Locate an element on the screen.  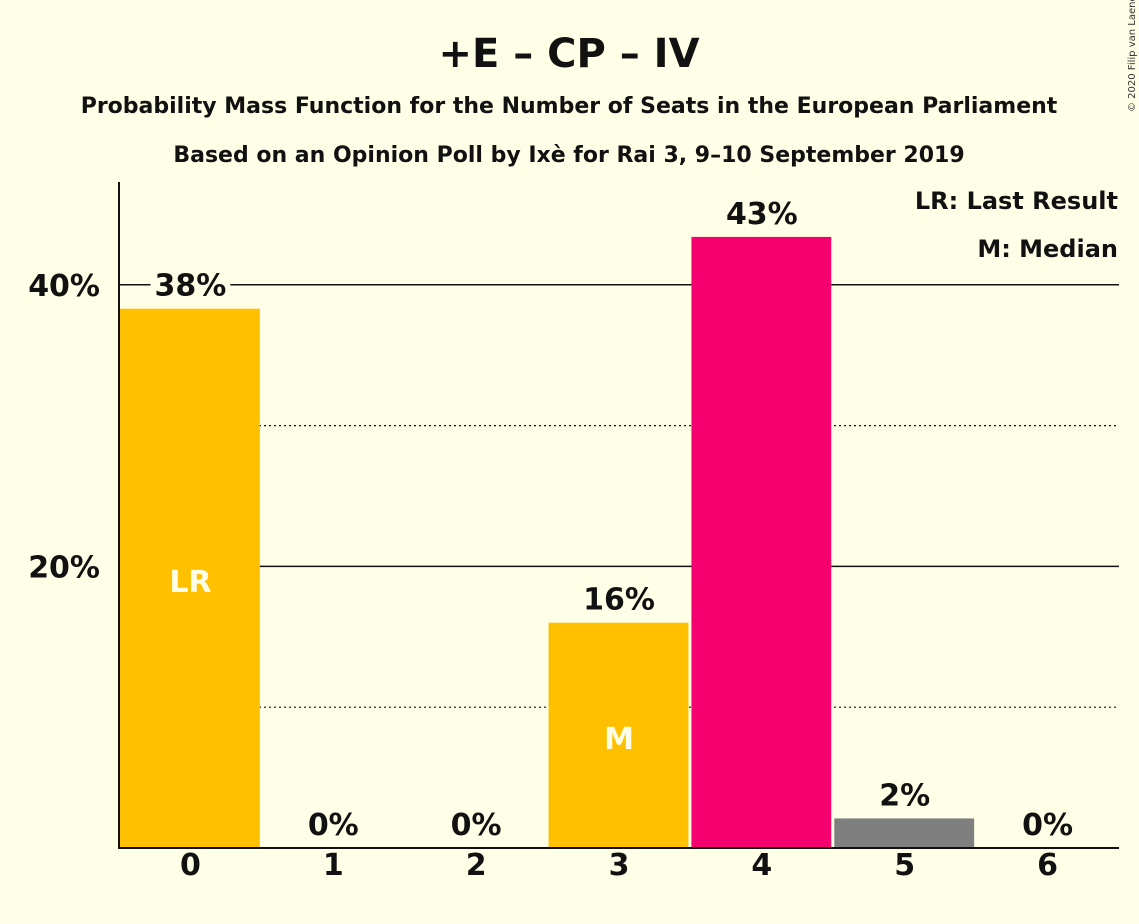
data-label-6: 0% is located at coordinates (1047, 825).